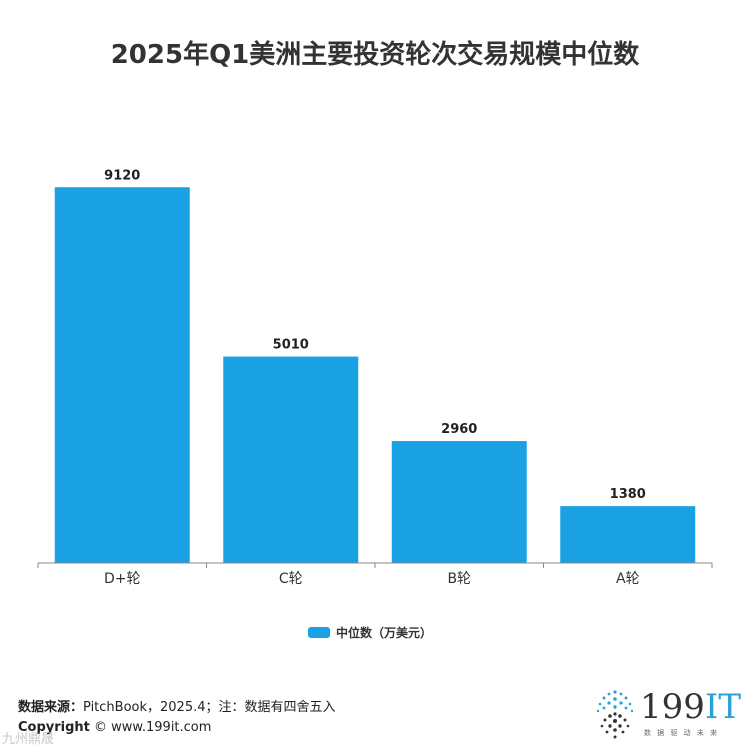 The height and width of the screenshot is (750, 750). What do you see at coordinates (384, 633) in the screenshot?
I see `legend-label: 中位数（万美元）` at bounding box center [384, 633].